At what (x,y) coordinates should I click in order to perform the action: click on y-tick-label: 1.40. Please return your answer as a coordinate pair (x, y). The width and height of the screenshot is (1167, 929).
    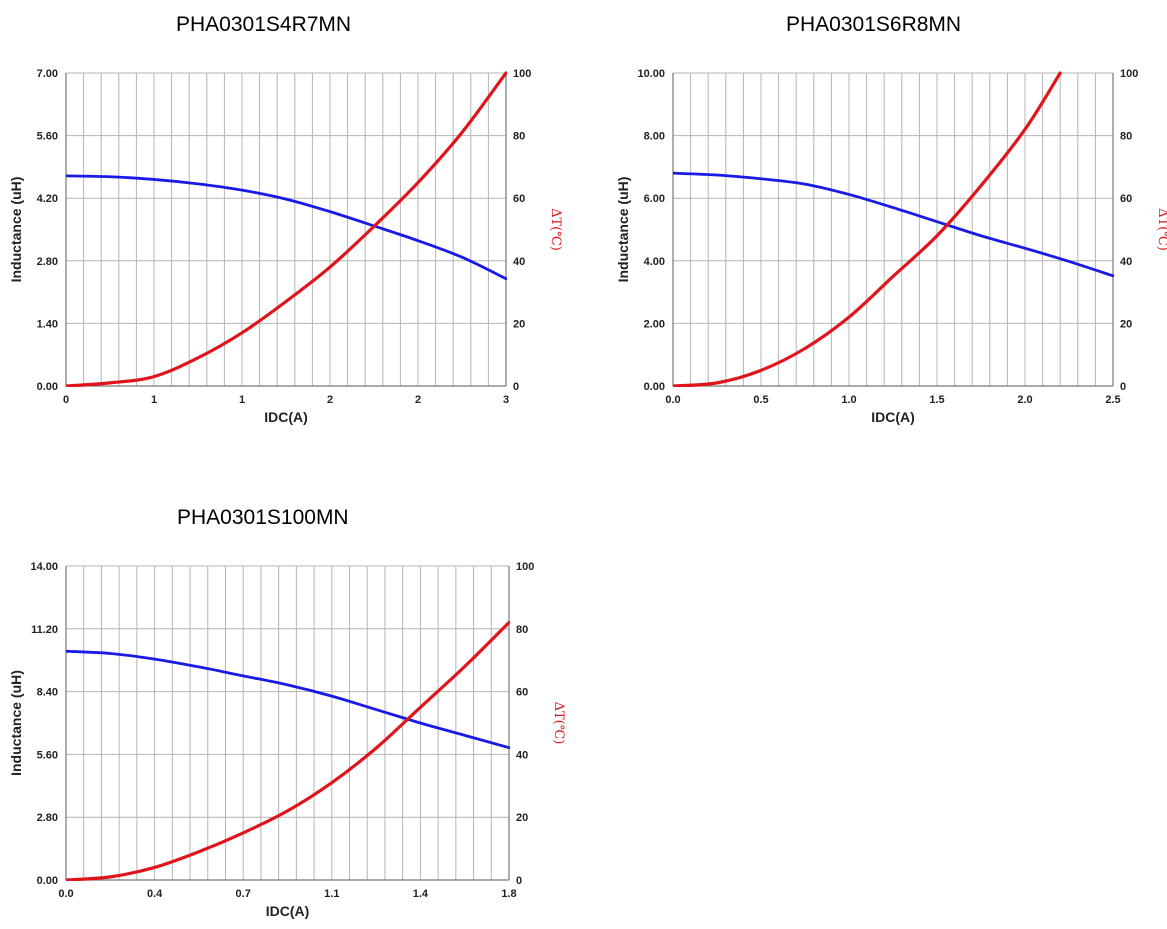
    Looking at the image, I should click on (47, 324).